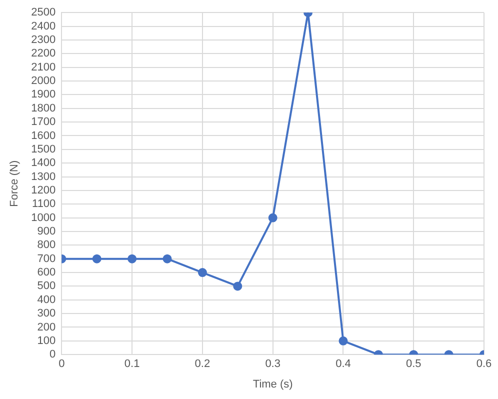 This screenshot has height=399, width=498. What do you see at coordinates (43, 94) in the screenshot?
I see `y-tick-label: 1900` at bounding box center [43, 94].